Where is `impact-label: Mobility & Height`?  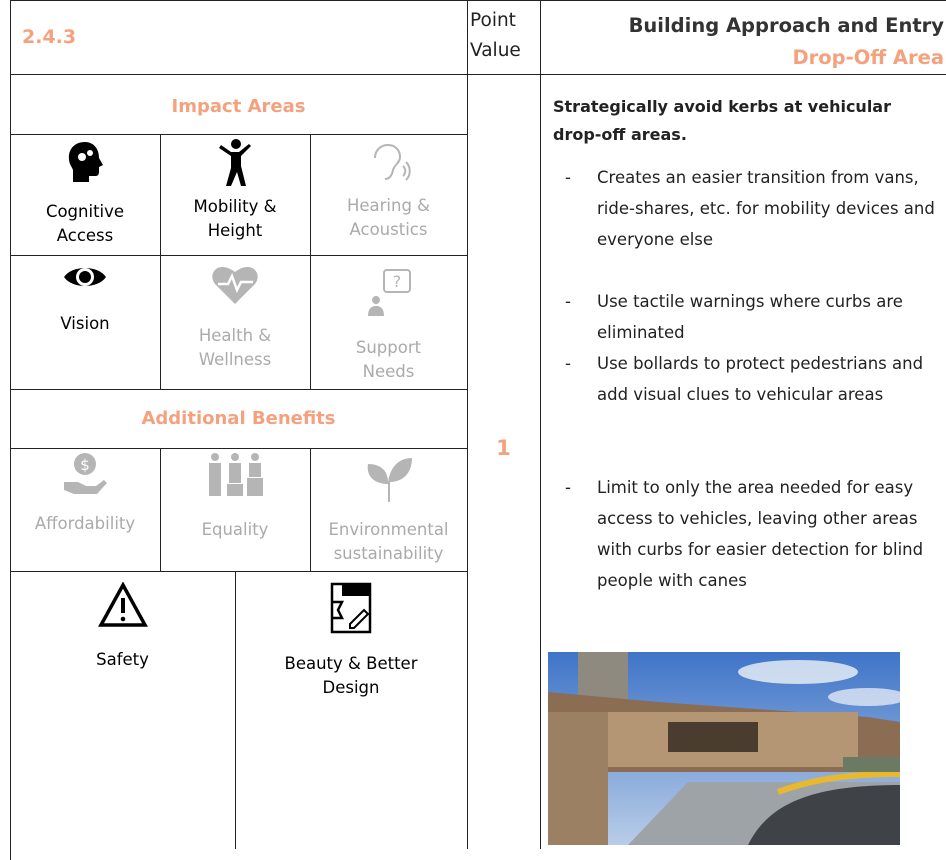 impact-label: Mobility & Height is located at coordinates (235, 218).